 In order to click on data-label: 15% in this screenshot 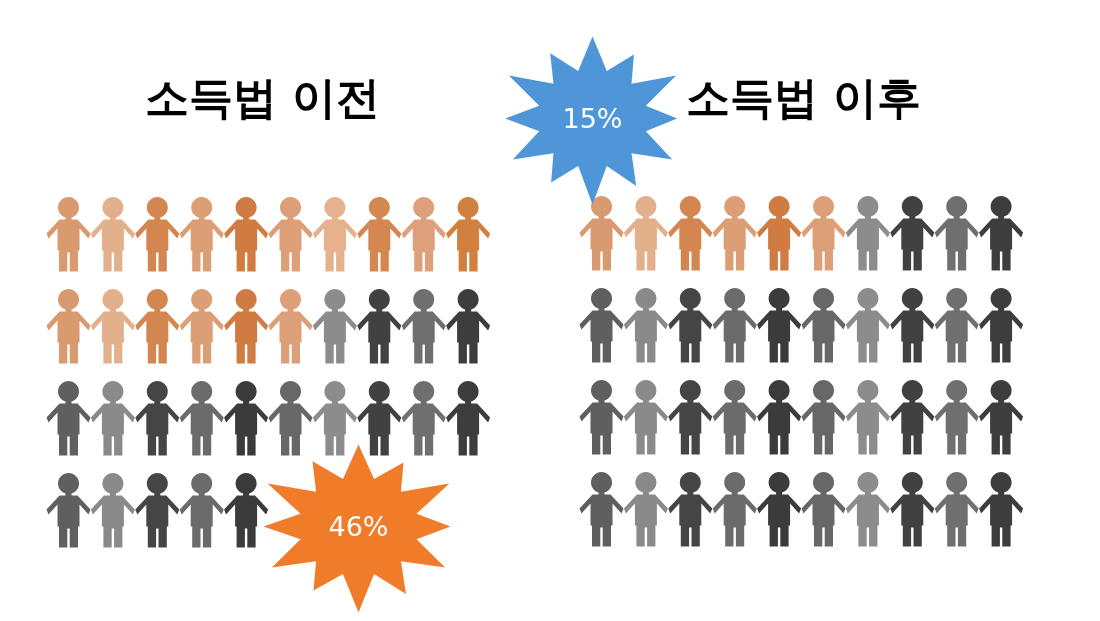, I will do `click(592, 118)`.